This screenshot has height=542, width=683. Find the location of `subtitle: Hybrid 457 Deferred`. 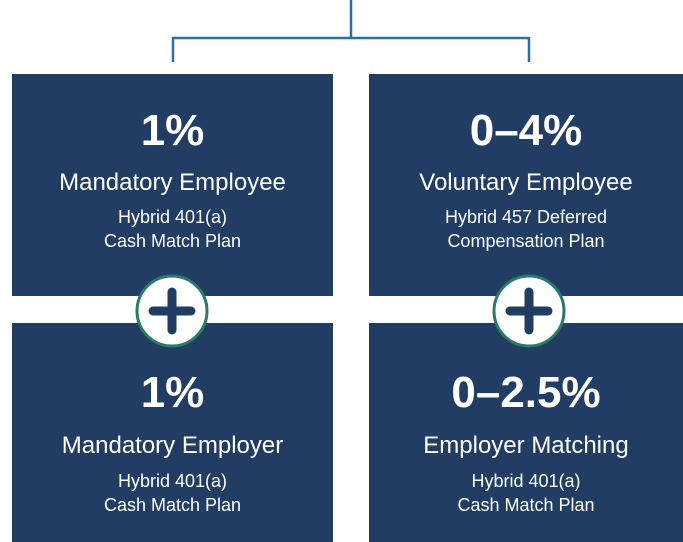

subtitle: Hybrid 457 Deferred is located at coordinates (526, 217).